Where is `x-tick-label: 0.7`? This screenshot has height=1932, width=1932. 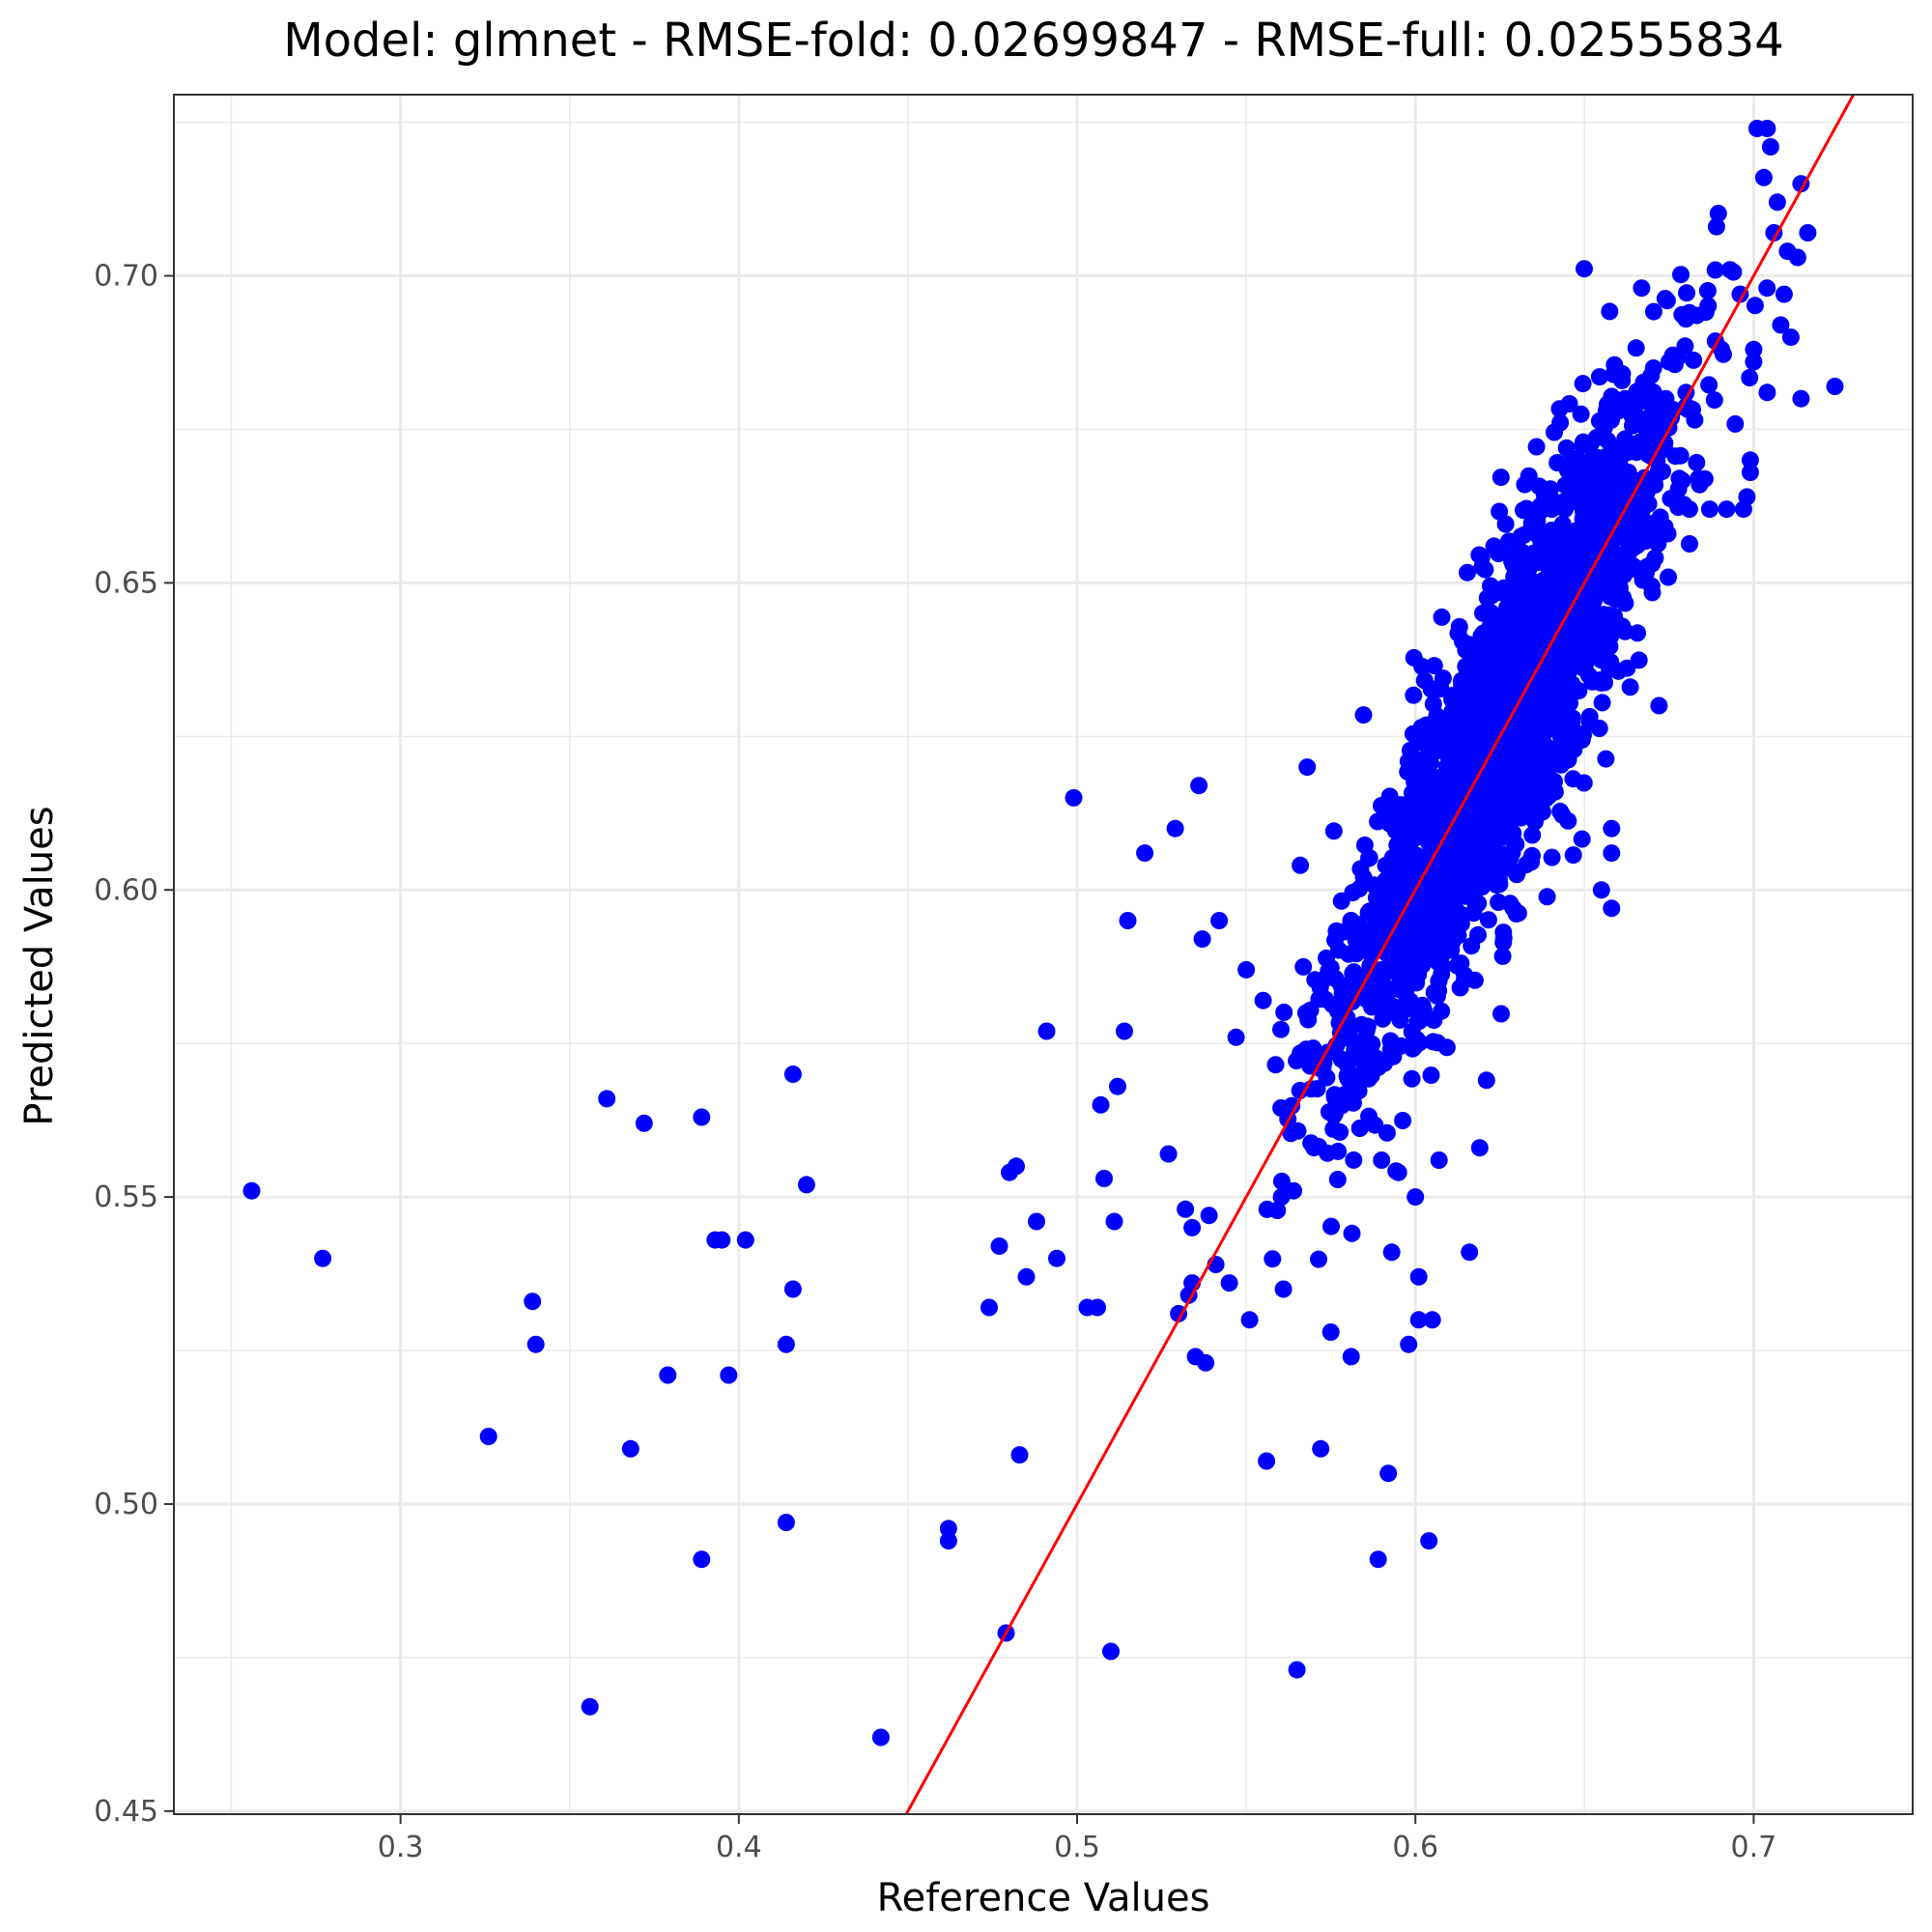 x-tick-label: 0.7 is located at coordinates (1754, 1847).